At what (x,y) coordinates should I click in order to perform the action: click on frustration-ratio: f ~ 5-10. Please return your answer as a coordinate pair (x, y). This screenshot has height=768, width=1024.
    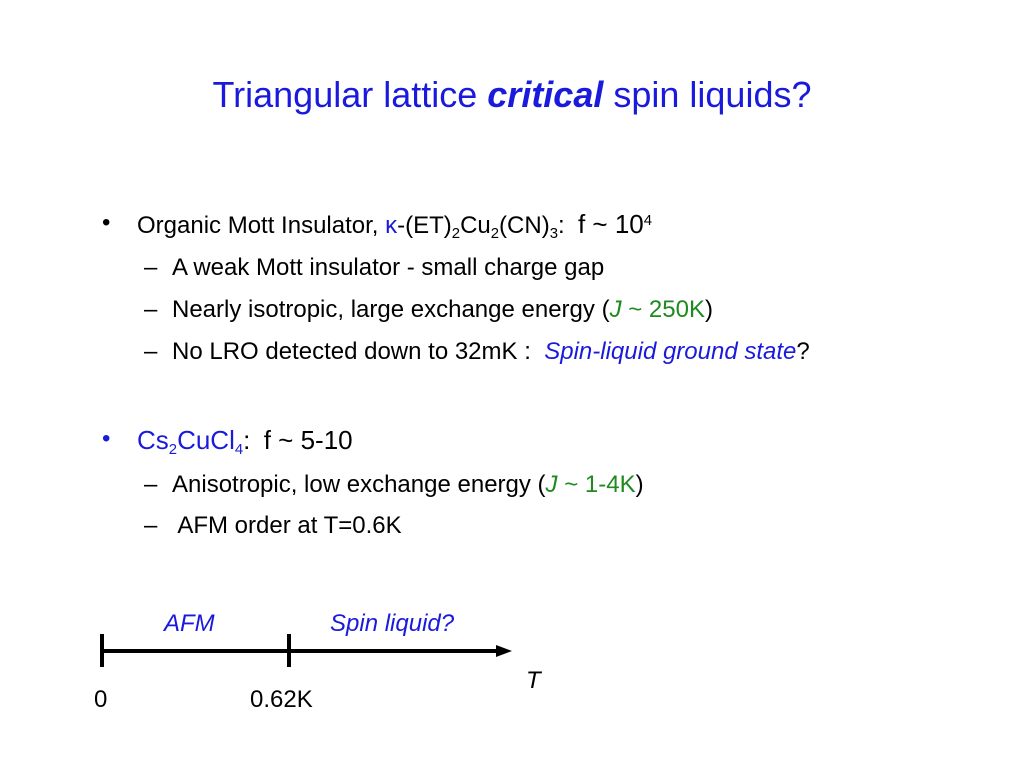
    Looking at the image, I should click on (308, 440).